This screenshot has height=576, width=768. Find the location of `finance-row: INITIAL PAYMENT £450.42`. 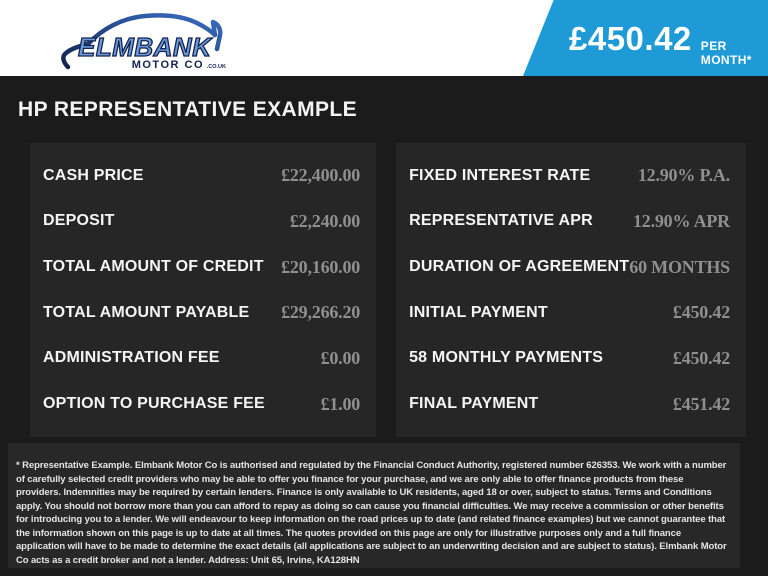

finance-row: INITIAL PAYMENT £450.42 is located at coordinates (571, 312).